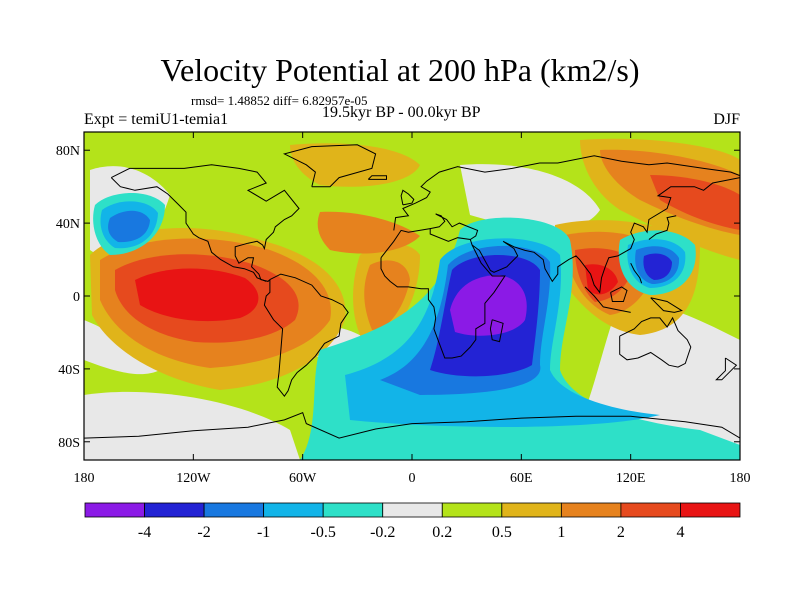 This screenshot has height=600, width=800. Describe the element at coordinates (68, 224) in the screenshot. I see `lat-tick-label: 40N` at that location.